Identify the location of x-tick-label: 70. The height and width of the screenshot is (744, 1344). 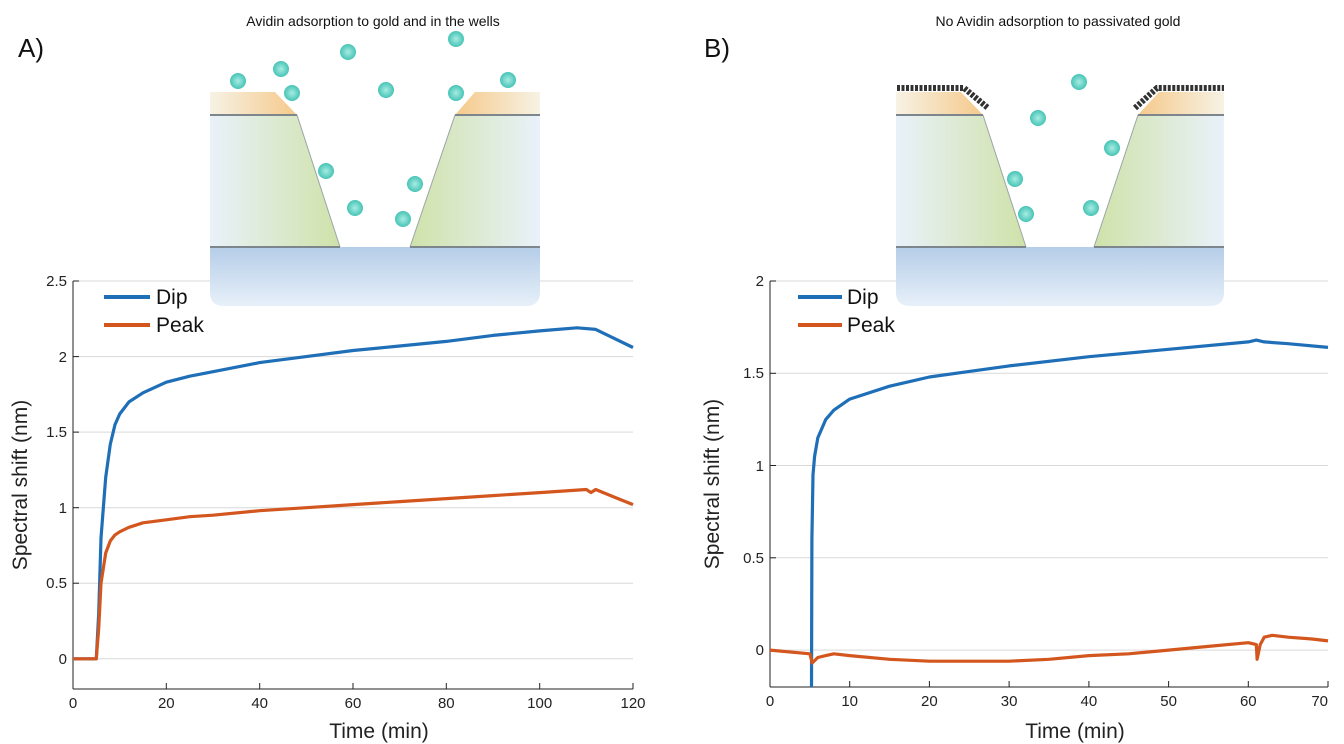
(1319, 701).